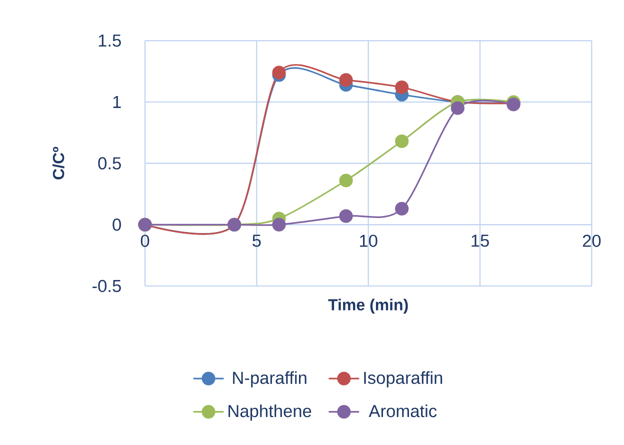 The height and width of the screenshot is (445, 624). Describe the element at coordinates (402, 411) in the screenshot. I see `legend-label: Aromatic` at that location.